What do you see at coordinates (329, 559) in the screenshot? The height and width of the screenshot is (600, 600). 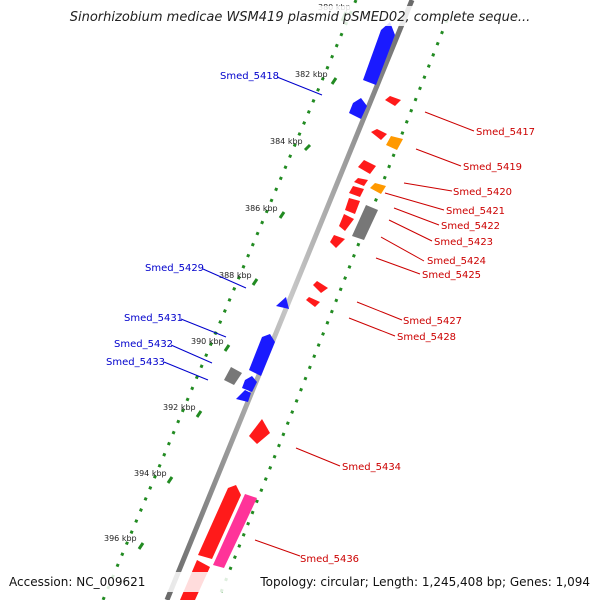 I see `gene-label: Smed_5436` at bounding box center [329, 559].